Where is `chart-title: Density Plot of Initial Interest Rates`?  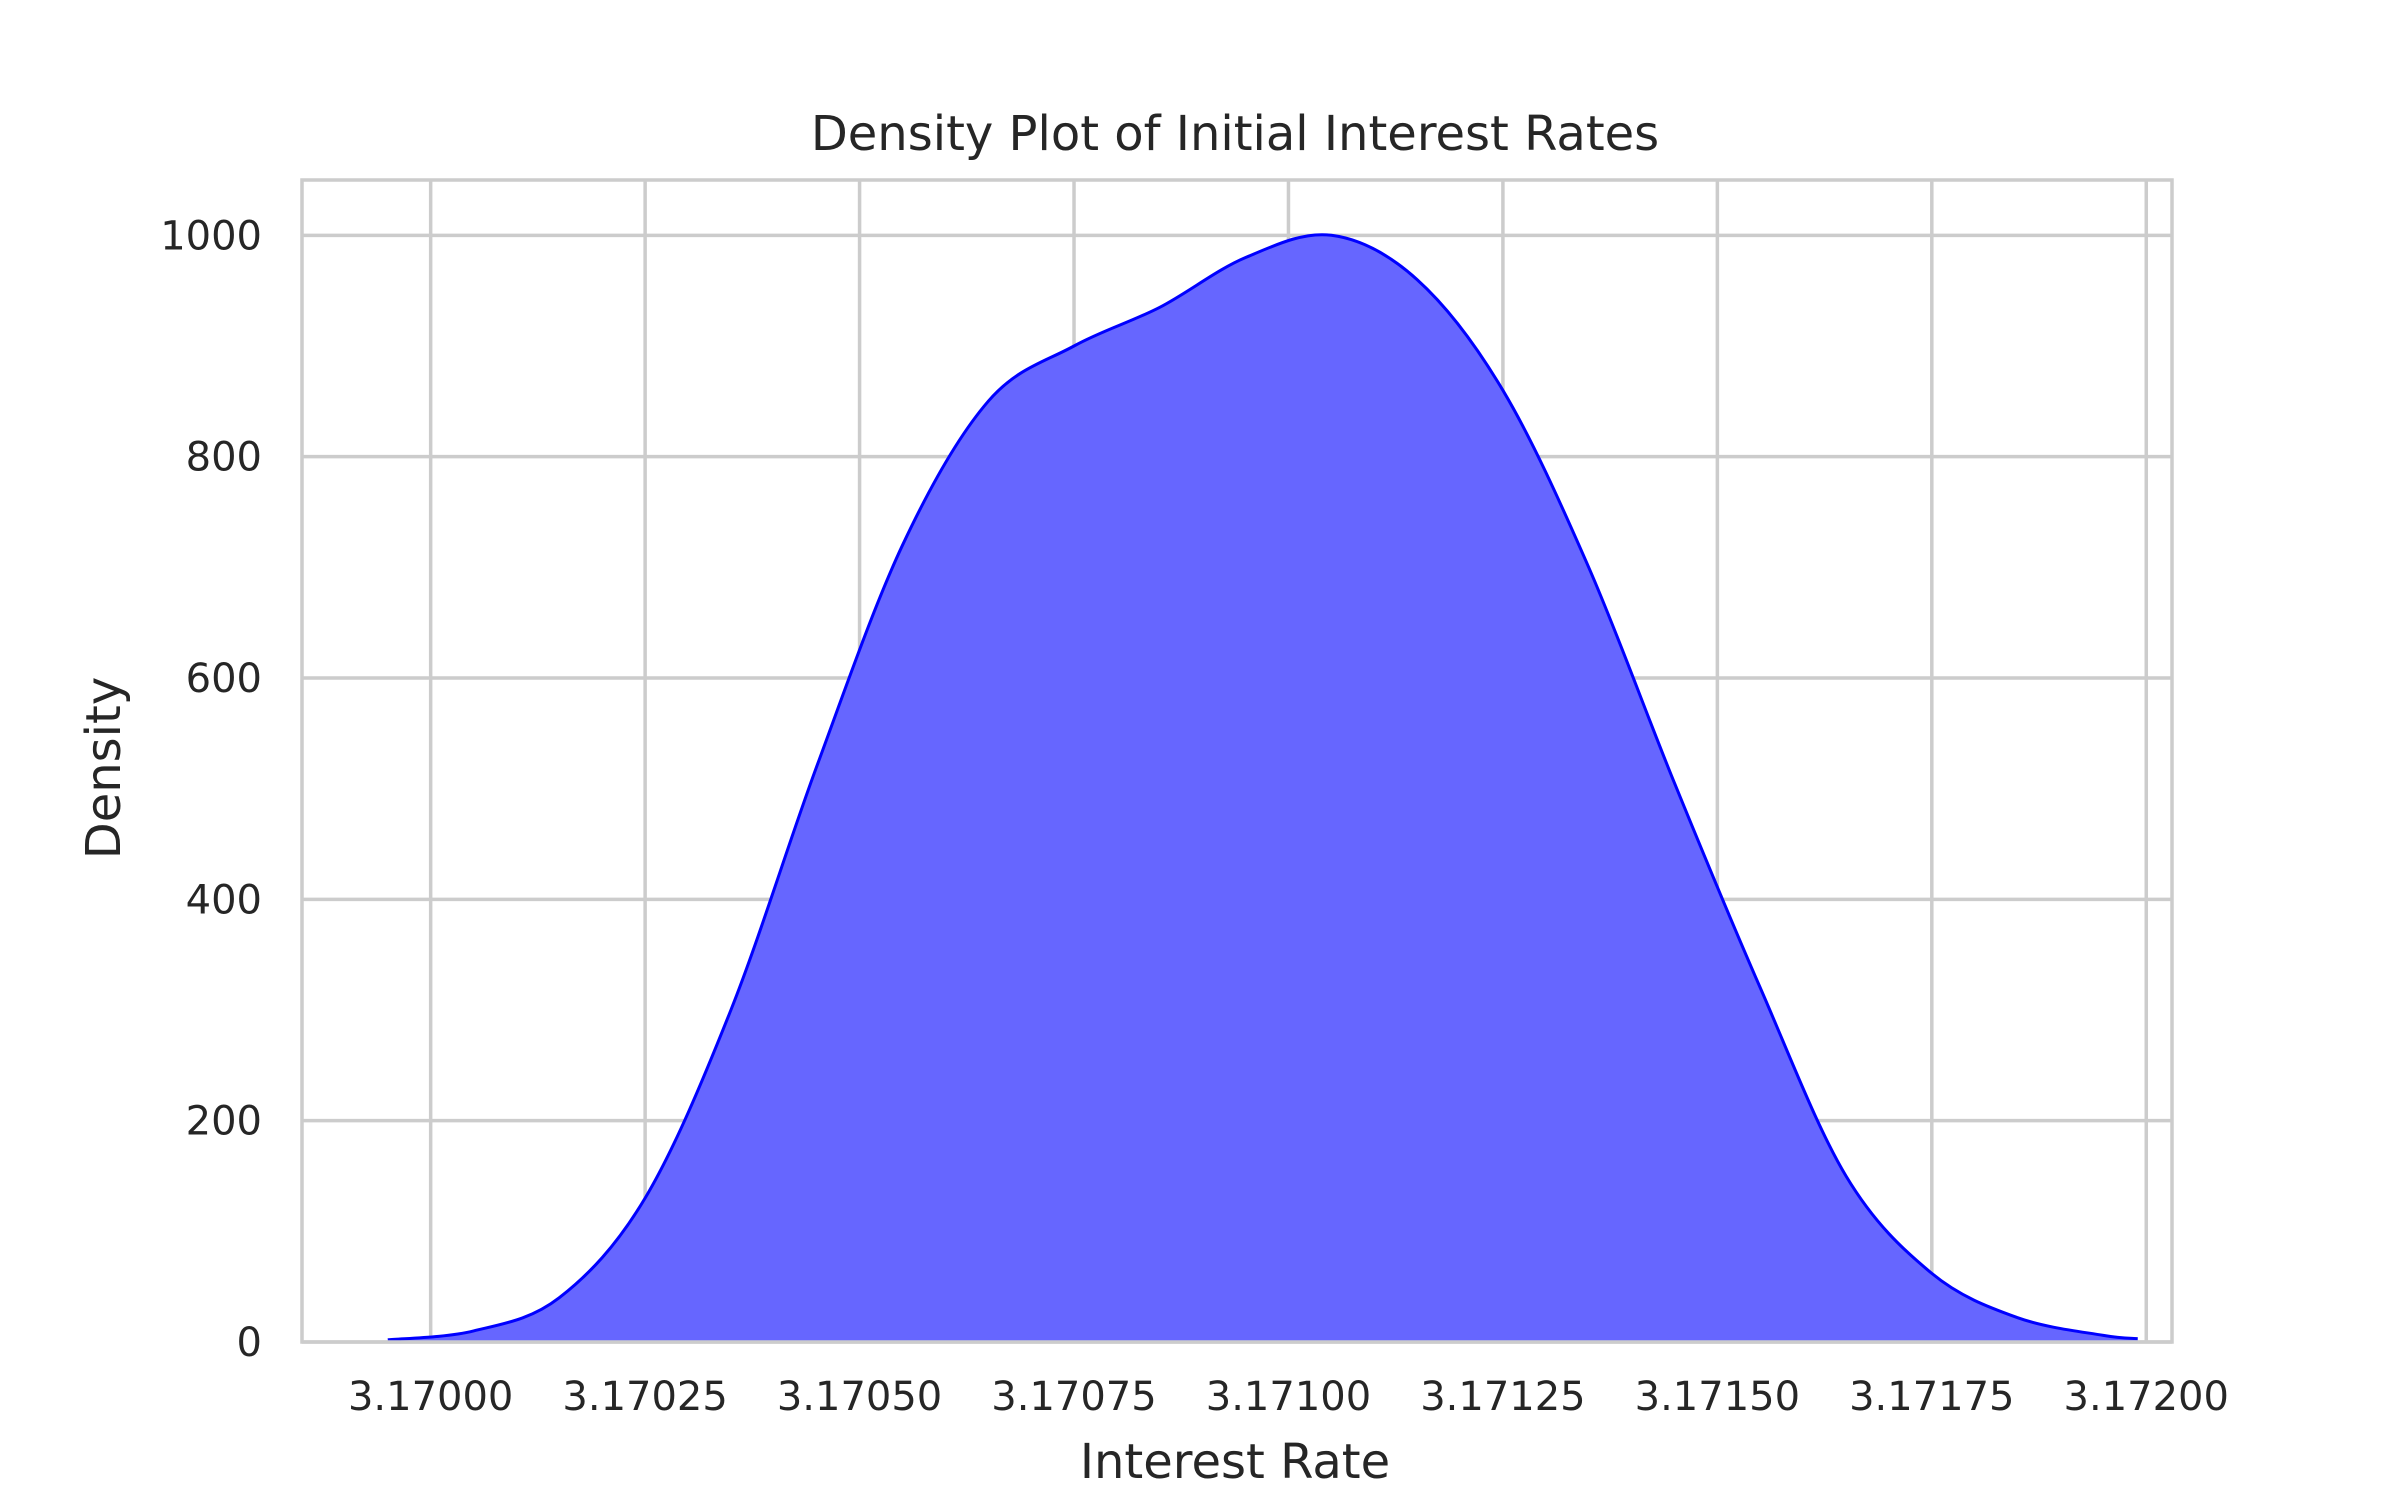
chart-title: Density Plot of Initial Interest Rates is located at coordinates (1235, 134).